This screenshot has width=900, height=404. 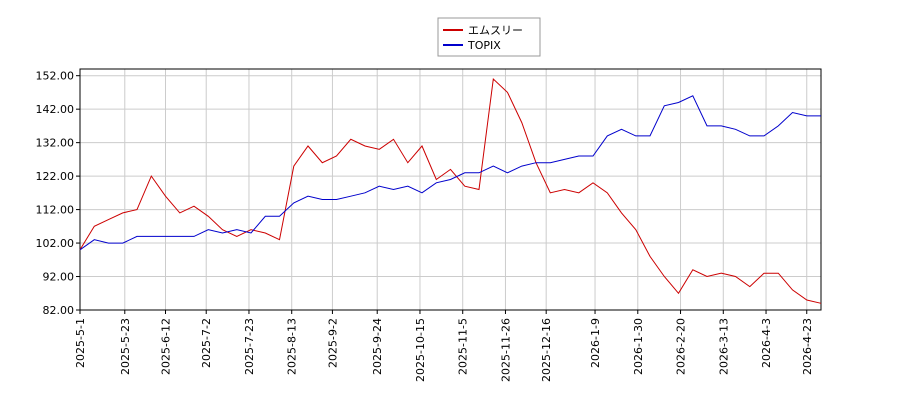 I want to click on x-tick-label: 2025-9-2, so click(x=332, y=343).